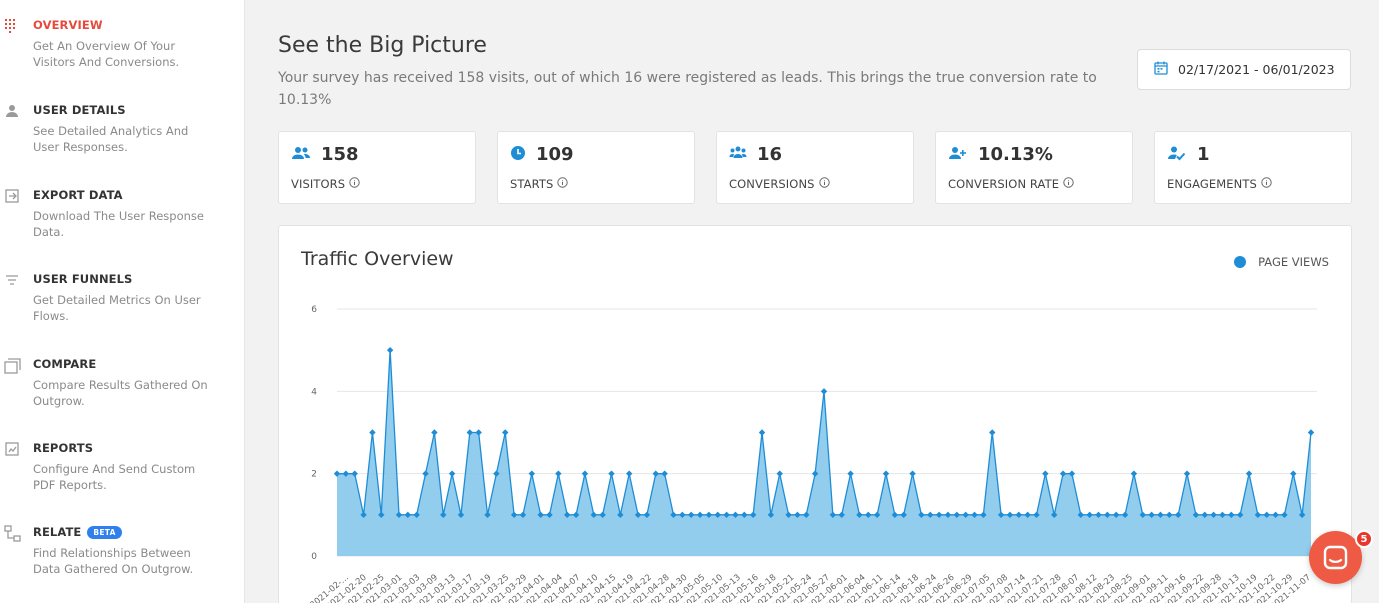 The width and height of the screenshot is (1379, 603). I want to click on legend-label: PAGE VIEWS, so click(1293, 262).